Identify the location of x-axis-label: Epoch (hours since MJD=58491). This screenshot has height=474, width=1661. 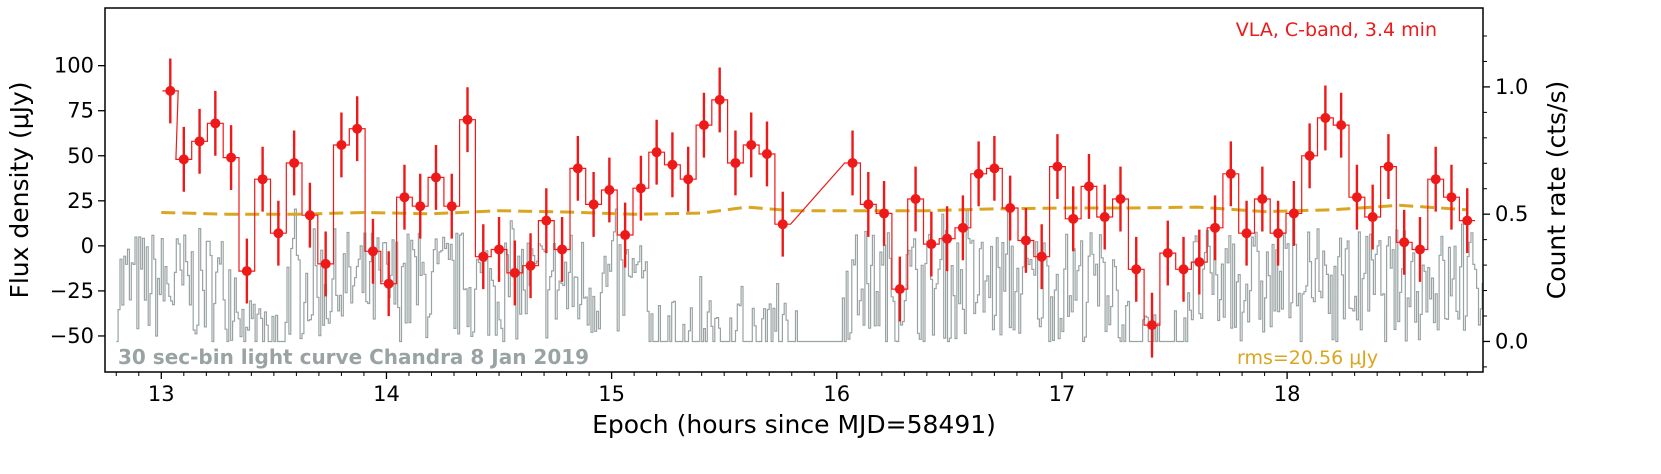
(794, 424).